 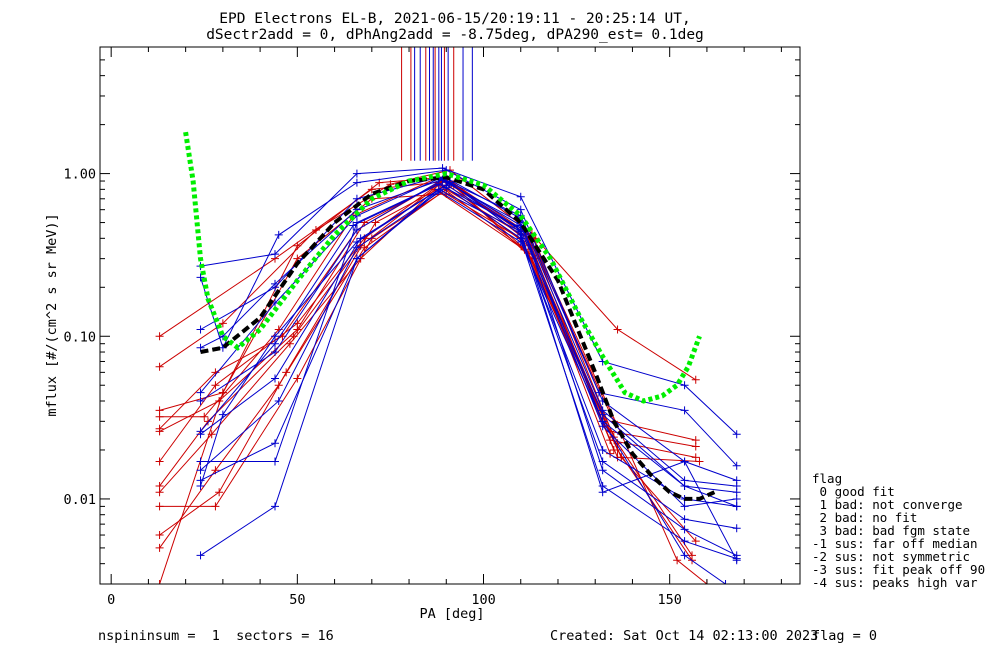 I want to click on footer-flag: flag = 0, so click(x=844, y=636).